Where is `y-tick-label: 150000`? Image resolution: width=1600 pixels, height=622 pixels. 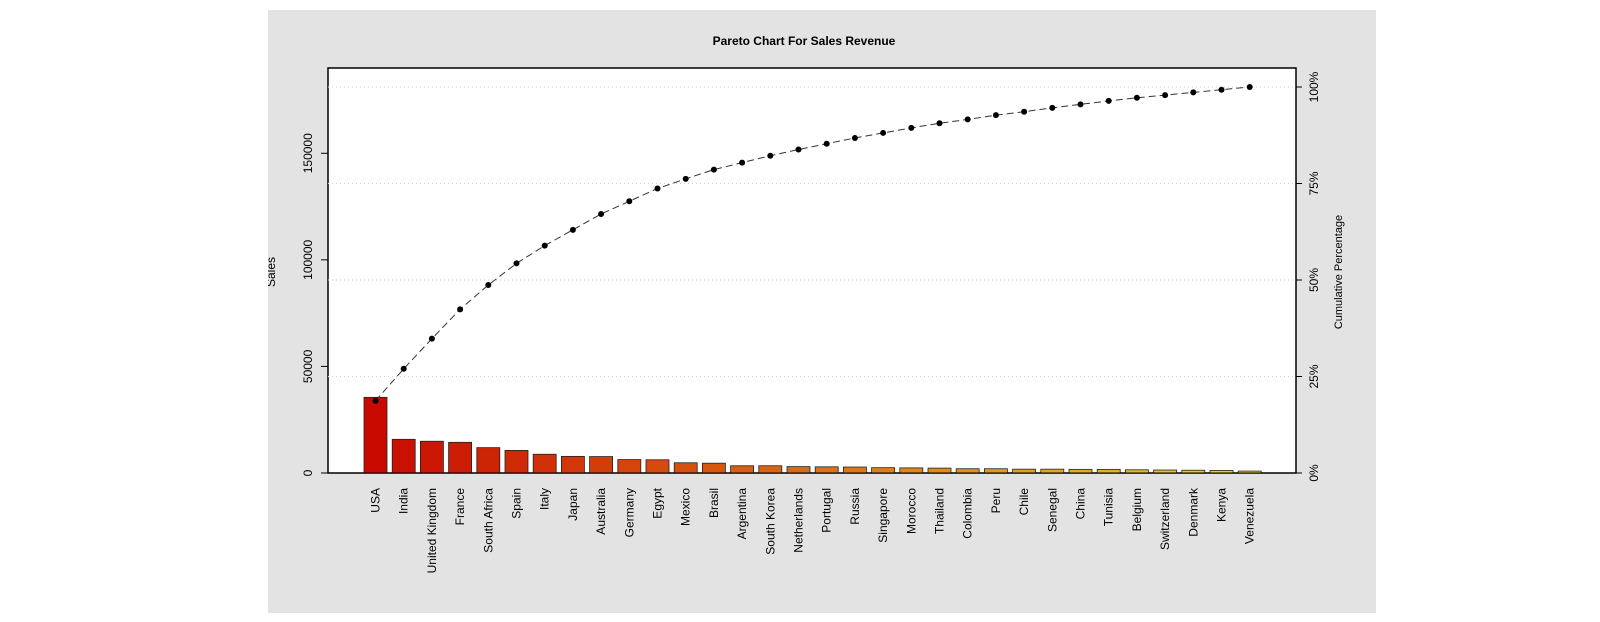
y-tick-label: 150000 is located at coordinates (308, 153).